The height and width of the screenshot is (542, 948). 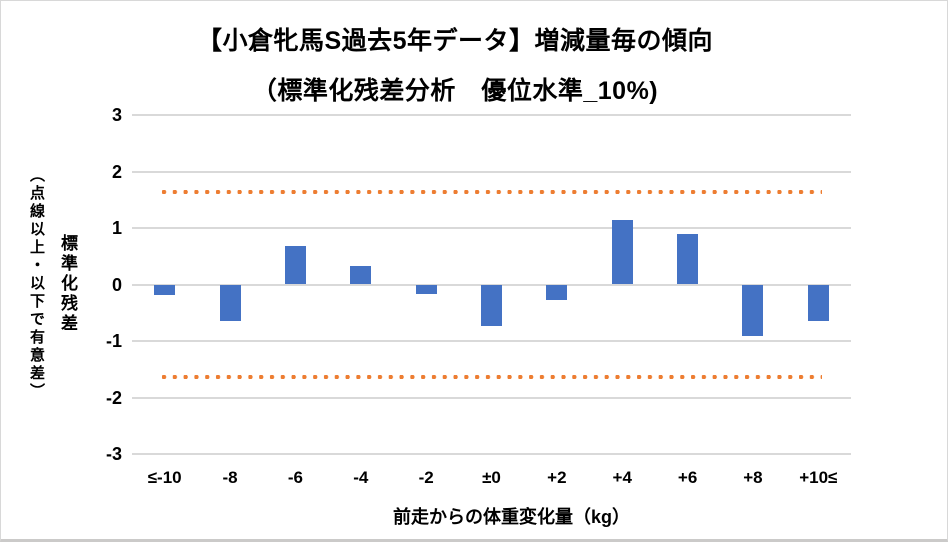 I want to click on gridline-y--2, so click(x=491, y=397).